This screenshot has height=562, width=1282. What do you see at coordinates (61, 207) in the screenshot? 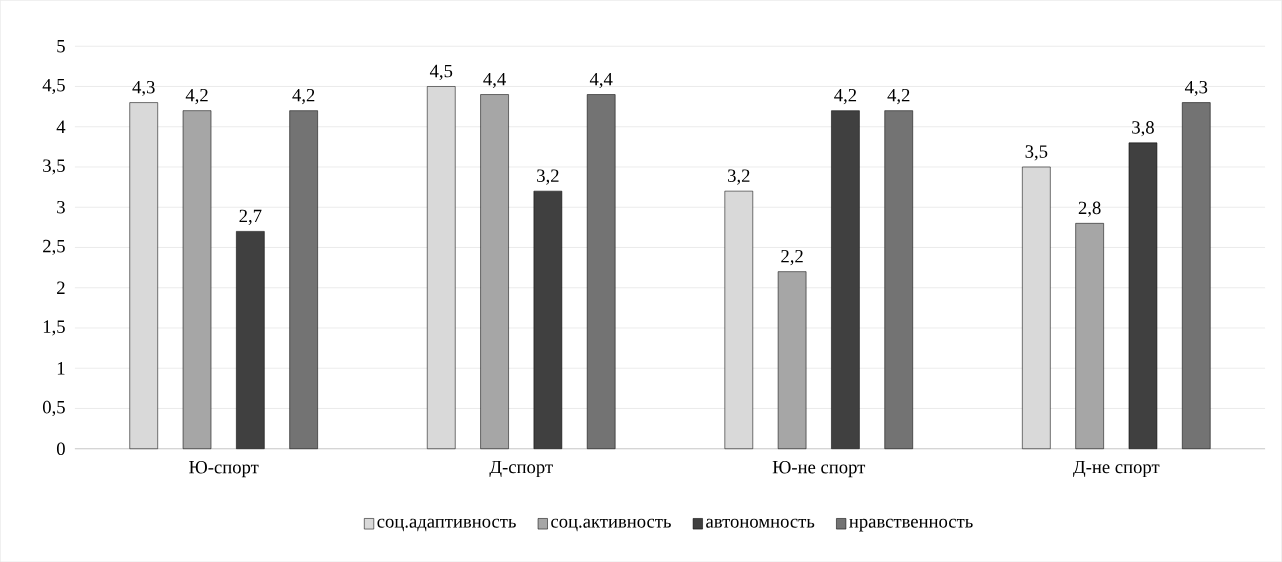
I see `y-tick-label: 3` at bounding box center [61, 207].